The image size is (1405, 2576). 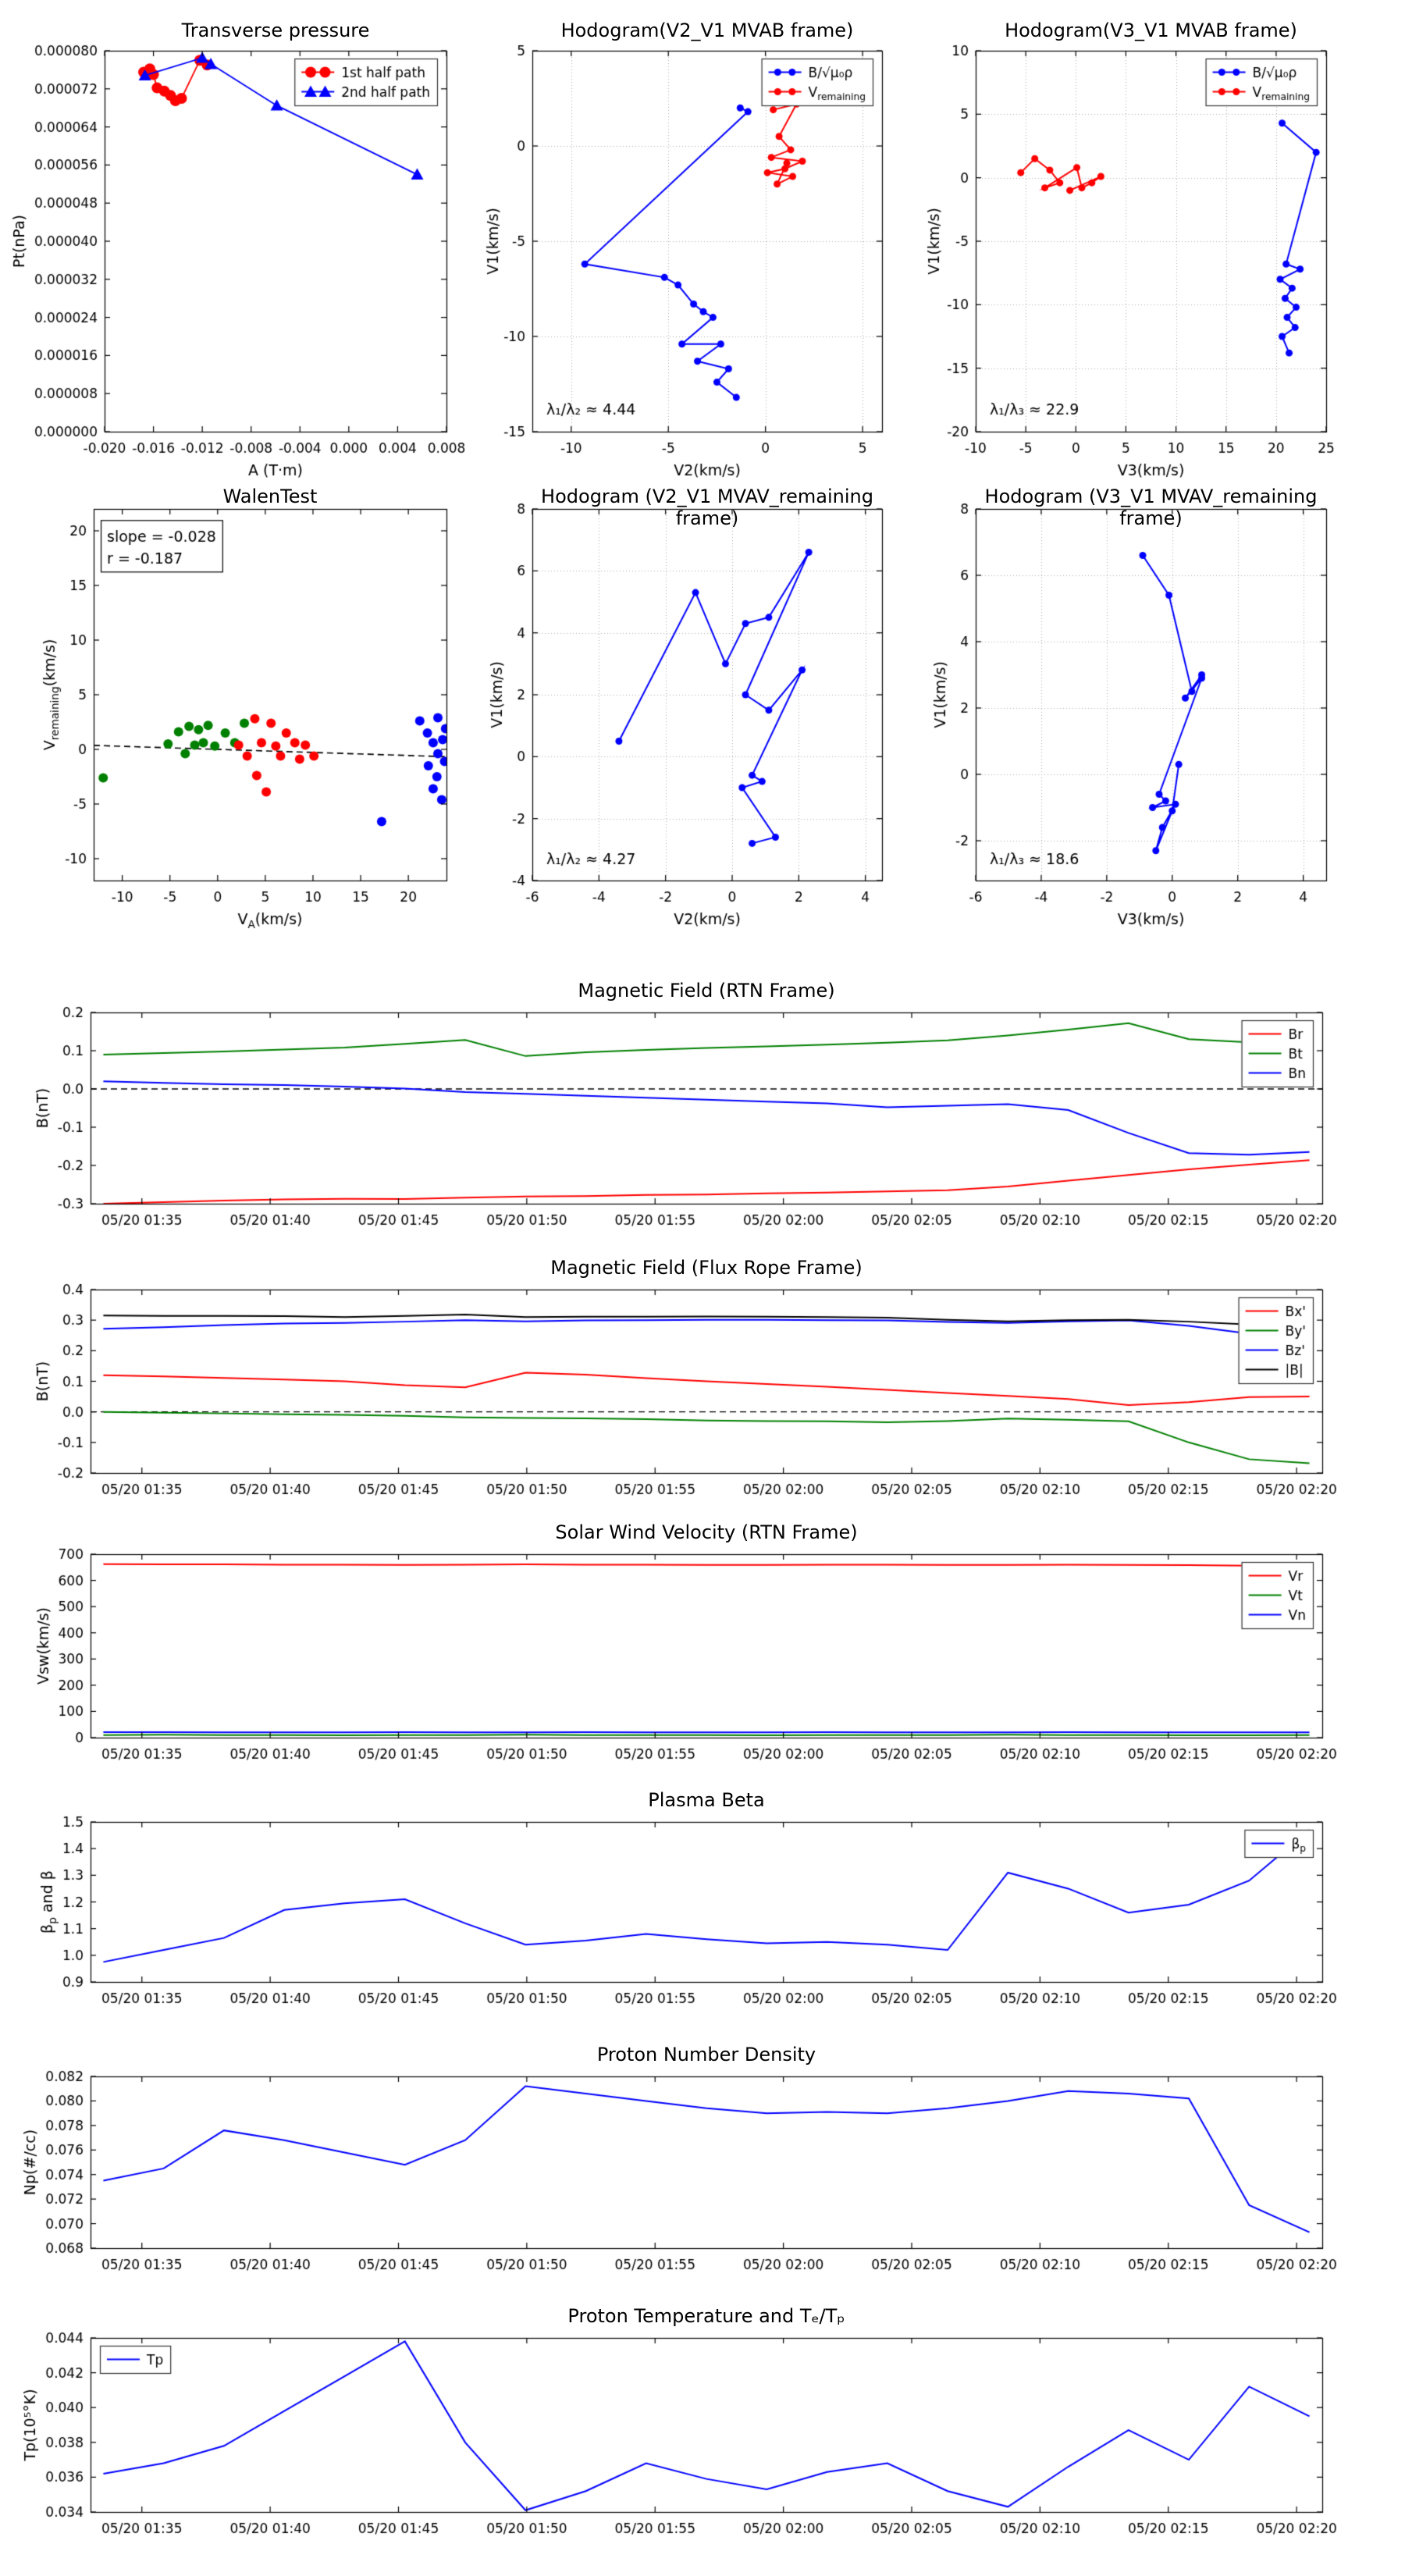 I want to click on proton-number-density-canvas, so click(x=703, y=2161).